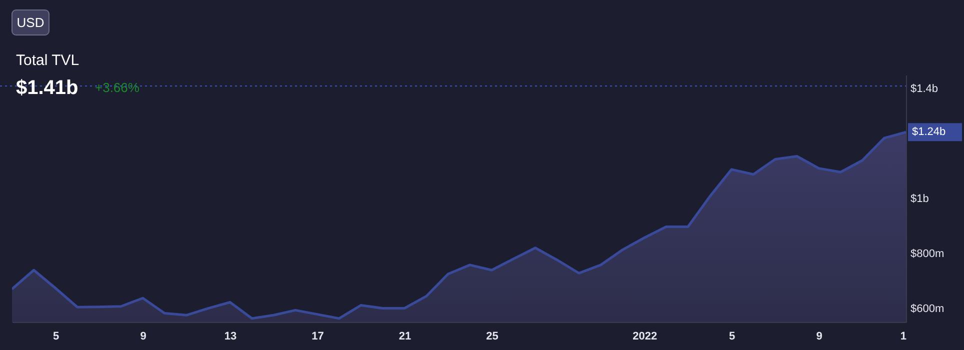 This screenshot has height=350, width=964. What do you see at coordinates (47, 88) in the screenshot?
I see `annotation: $1.41b` at bounding box center [47, 88].